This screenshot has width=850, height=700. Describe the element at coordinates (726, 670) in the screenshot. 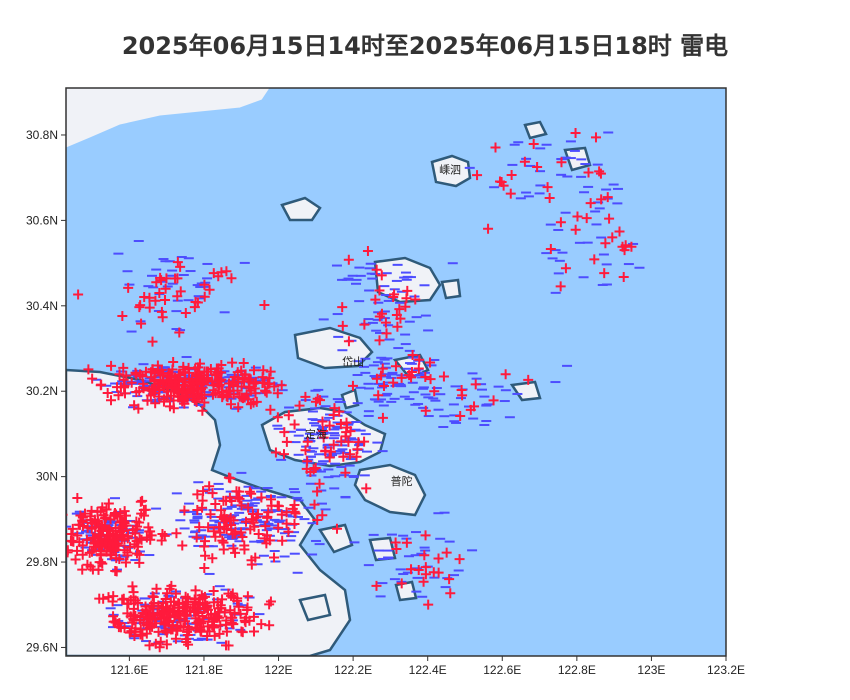

I see `lon-tick-label: 123.2E` at that location.